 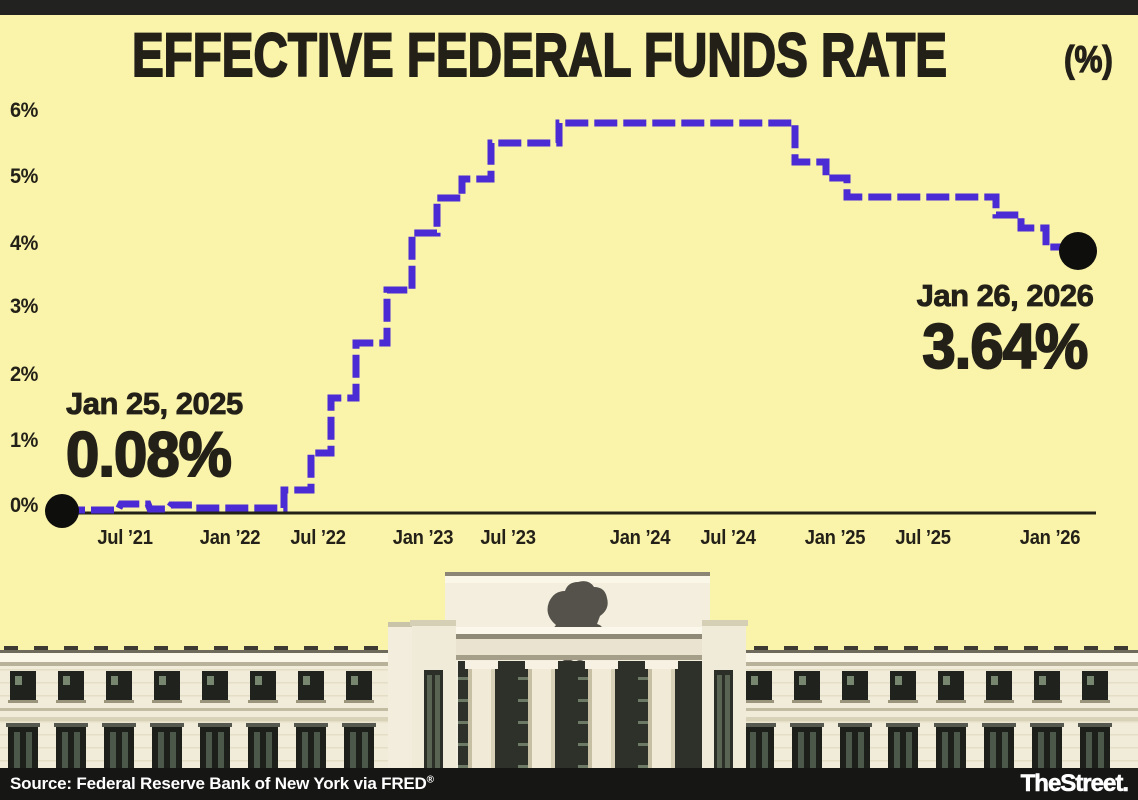 What do you see at coordinates (508, 538) in the screenshot?
I see `x-axis-label: Jul ’23` at bounding box center [508, 538].